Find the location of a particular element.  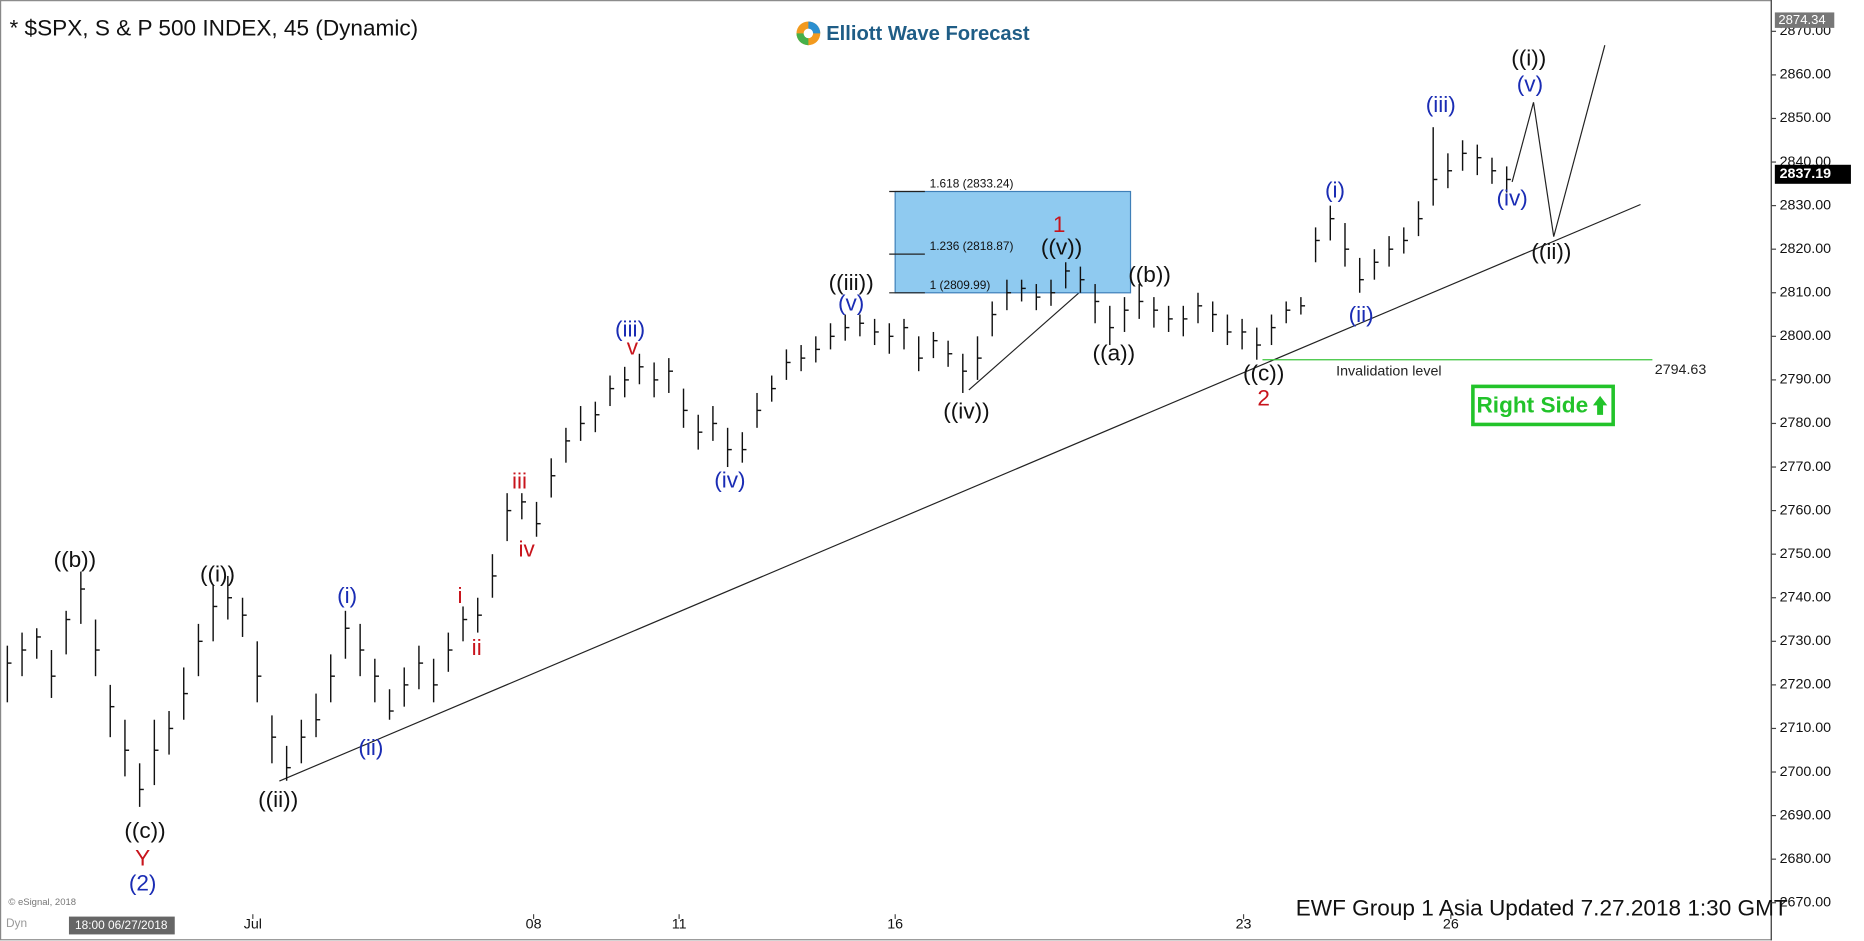

wave-label: Y is located at coordinates (142, 857).